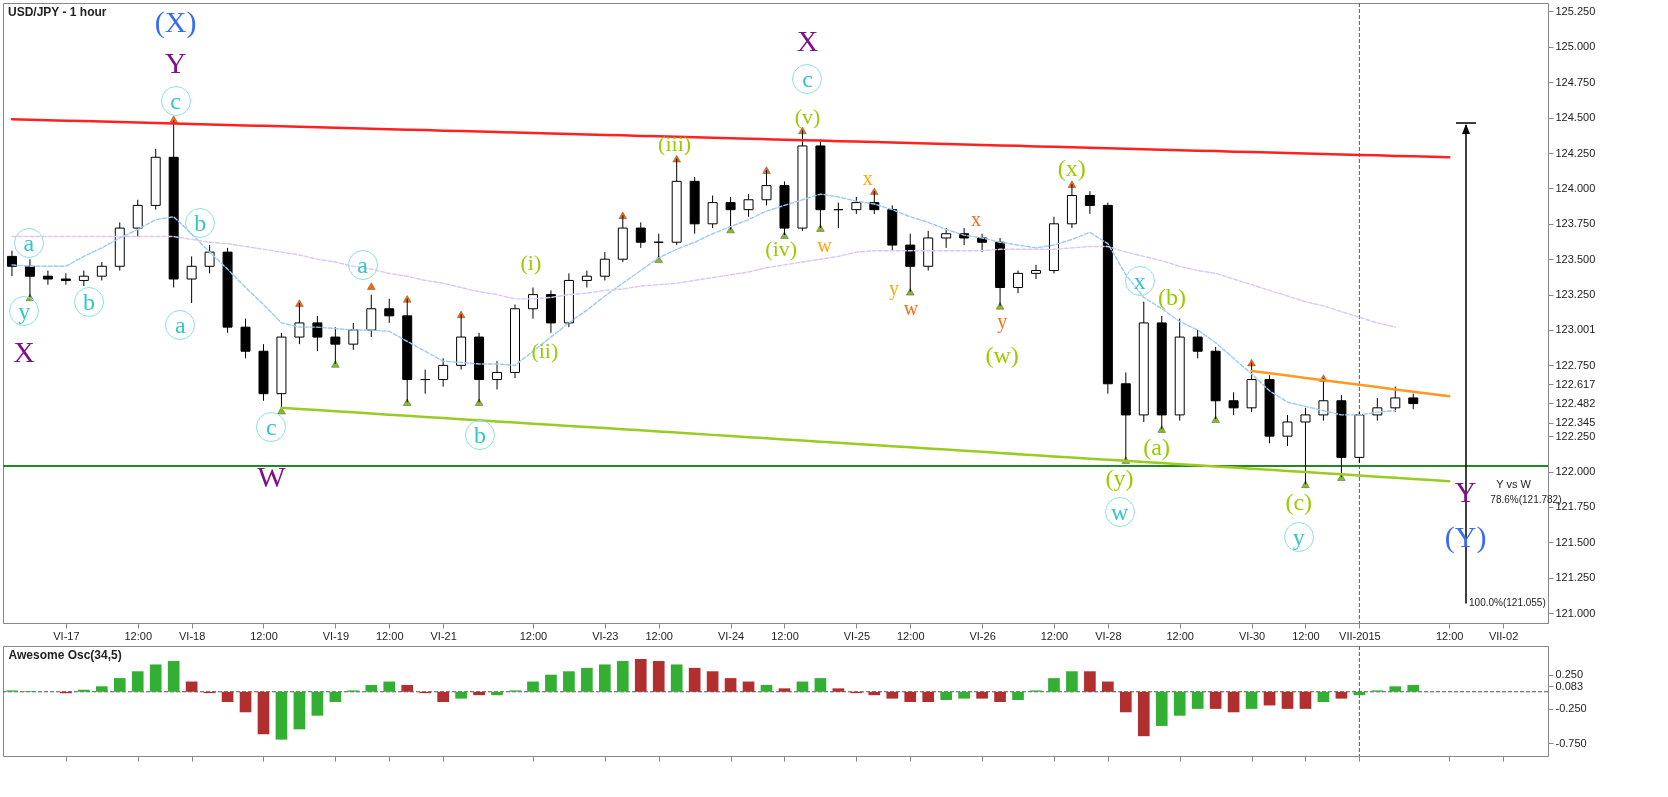  What do you see at coordinates (1575, 258) in the screenshot?
I see `y-tick-label: 123.500` at bounding box center [1575, 258].